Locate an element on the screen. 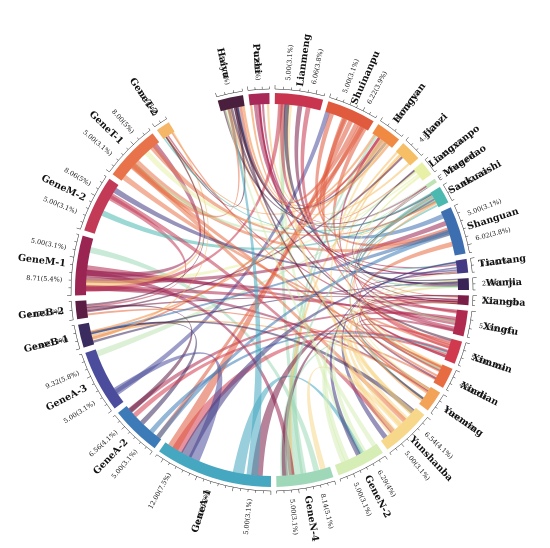  segment-label-xiangba: Xiangba is located at coordinates (504, 302).